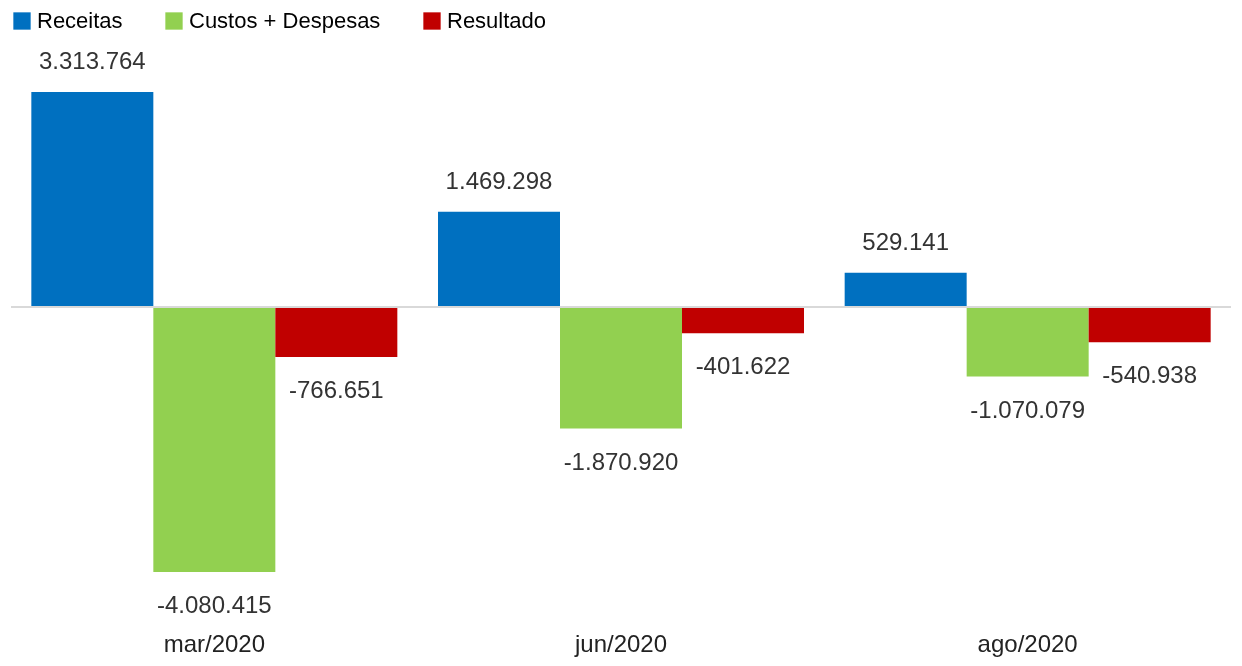 This screenshot has height=666, width=1242. What do you see at coordinates (906, 241) in the screenshot?
I see `data-label: 529.141` at bounding box center [906, 241].